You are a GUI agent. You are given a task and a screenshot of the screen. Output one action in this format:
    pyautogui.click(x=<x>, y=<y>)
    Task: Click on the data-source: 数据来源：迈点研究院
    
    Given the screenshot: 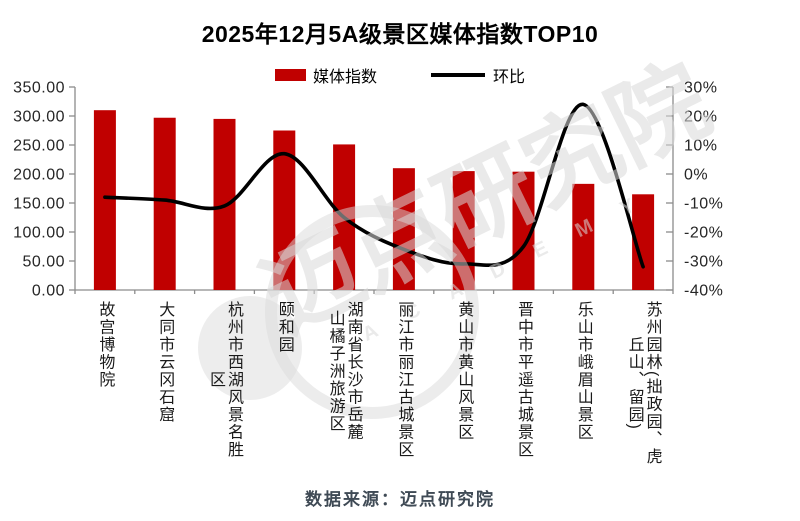 What is the action you would take?
    pyautogui.click(x=400, y=499)
    